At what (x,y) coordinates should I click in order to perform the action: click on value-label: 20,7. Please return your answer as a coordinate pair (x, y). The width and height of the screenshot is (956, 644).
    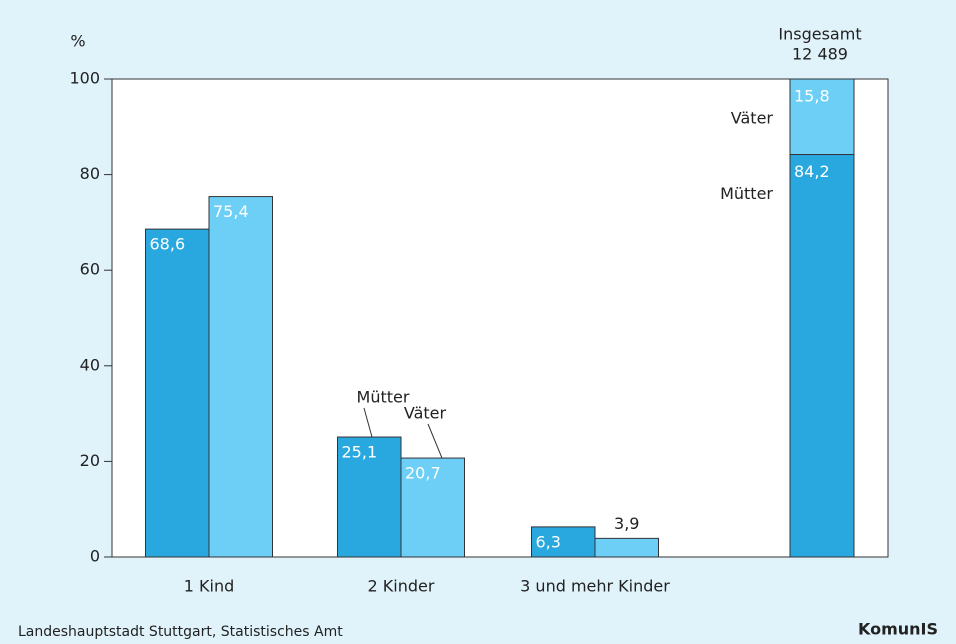
    Looking at the image, I should click on (423, 473).